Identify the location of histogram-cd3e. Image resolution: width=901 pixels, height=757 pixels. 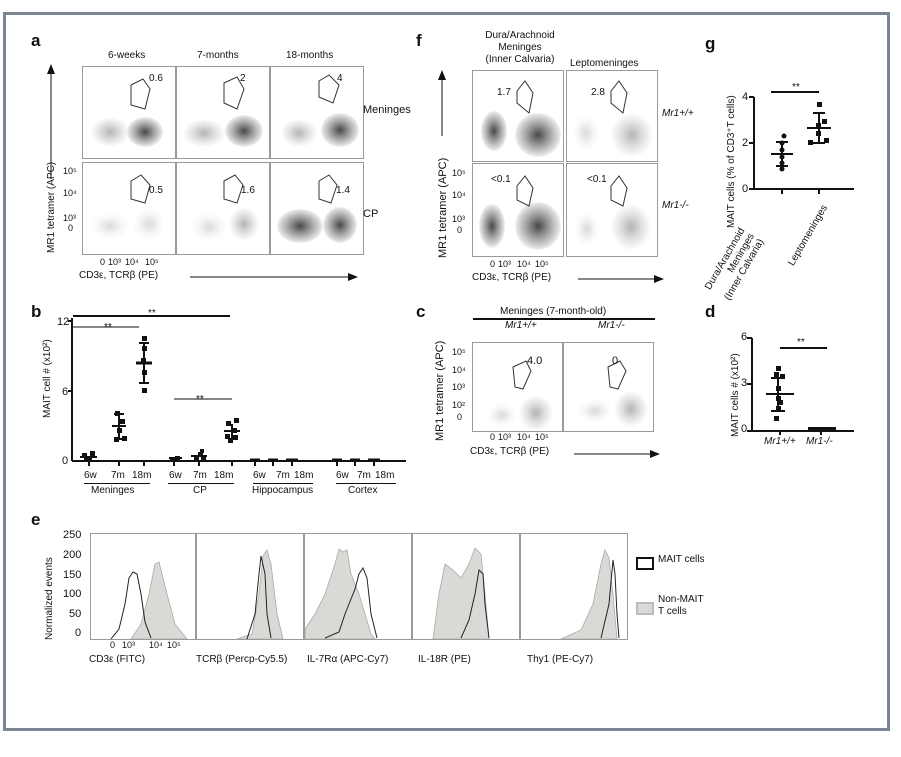
(143, 586).